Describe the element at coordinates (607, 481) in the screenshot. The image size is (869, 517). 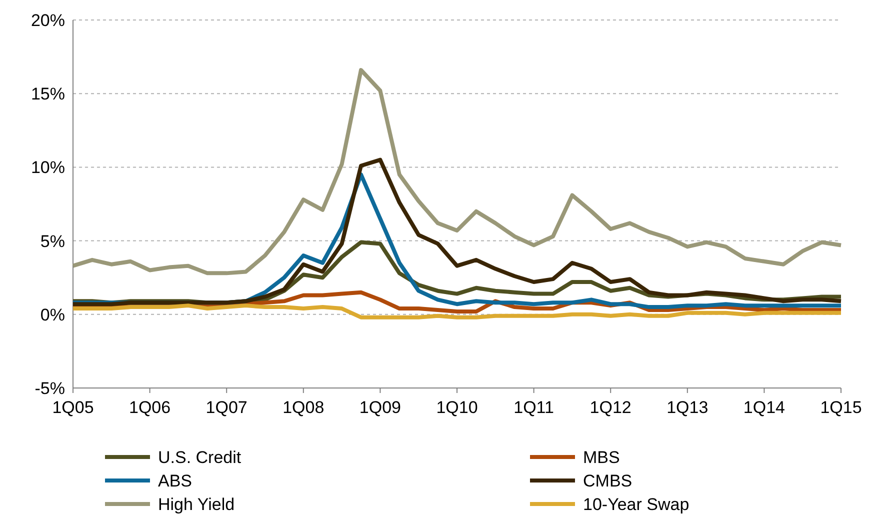
I see `legend-label: CMBS` at that location.